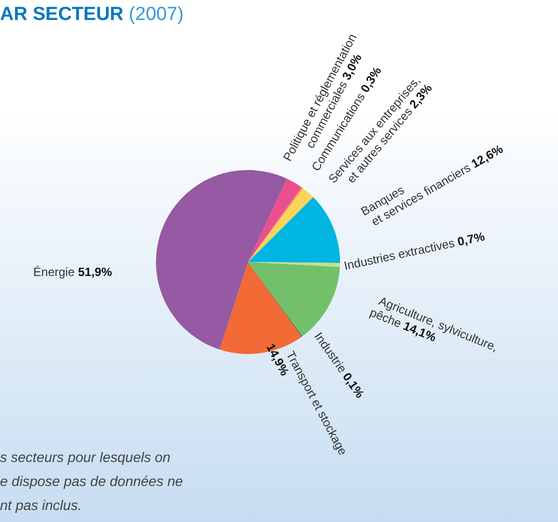 The height and width of the screenshot is (522, 558). What do you see at coordinates (154, 14) in the screenshot?
I see `chart-subtitle: (2007)` at bounding box center [154, 14].